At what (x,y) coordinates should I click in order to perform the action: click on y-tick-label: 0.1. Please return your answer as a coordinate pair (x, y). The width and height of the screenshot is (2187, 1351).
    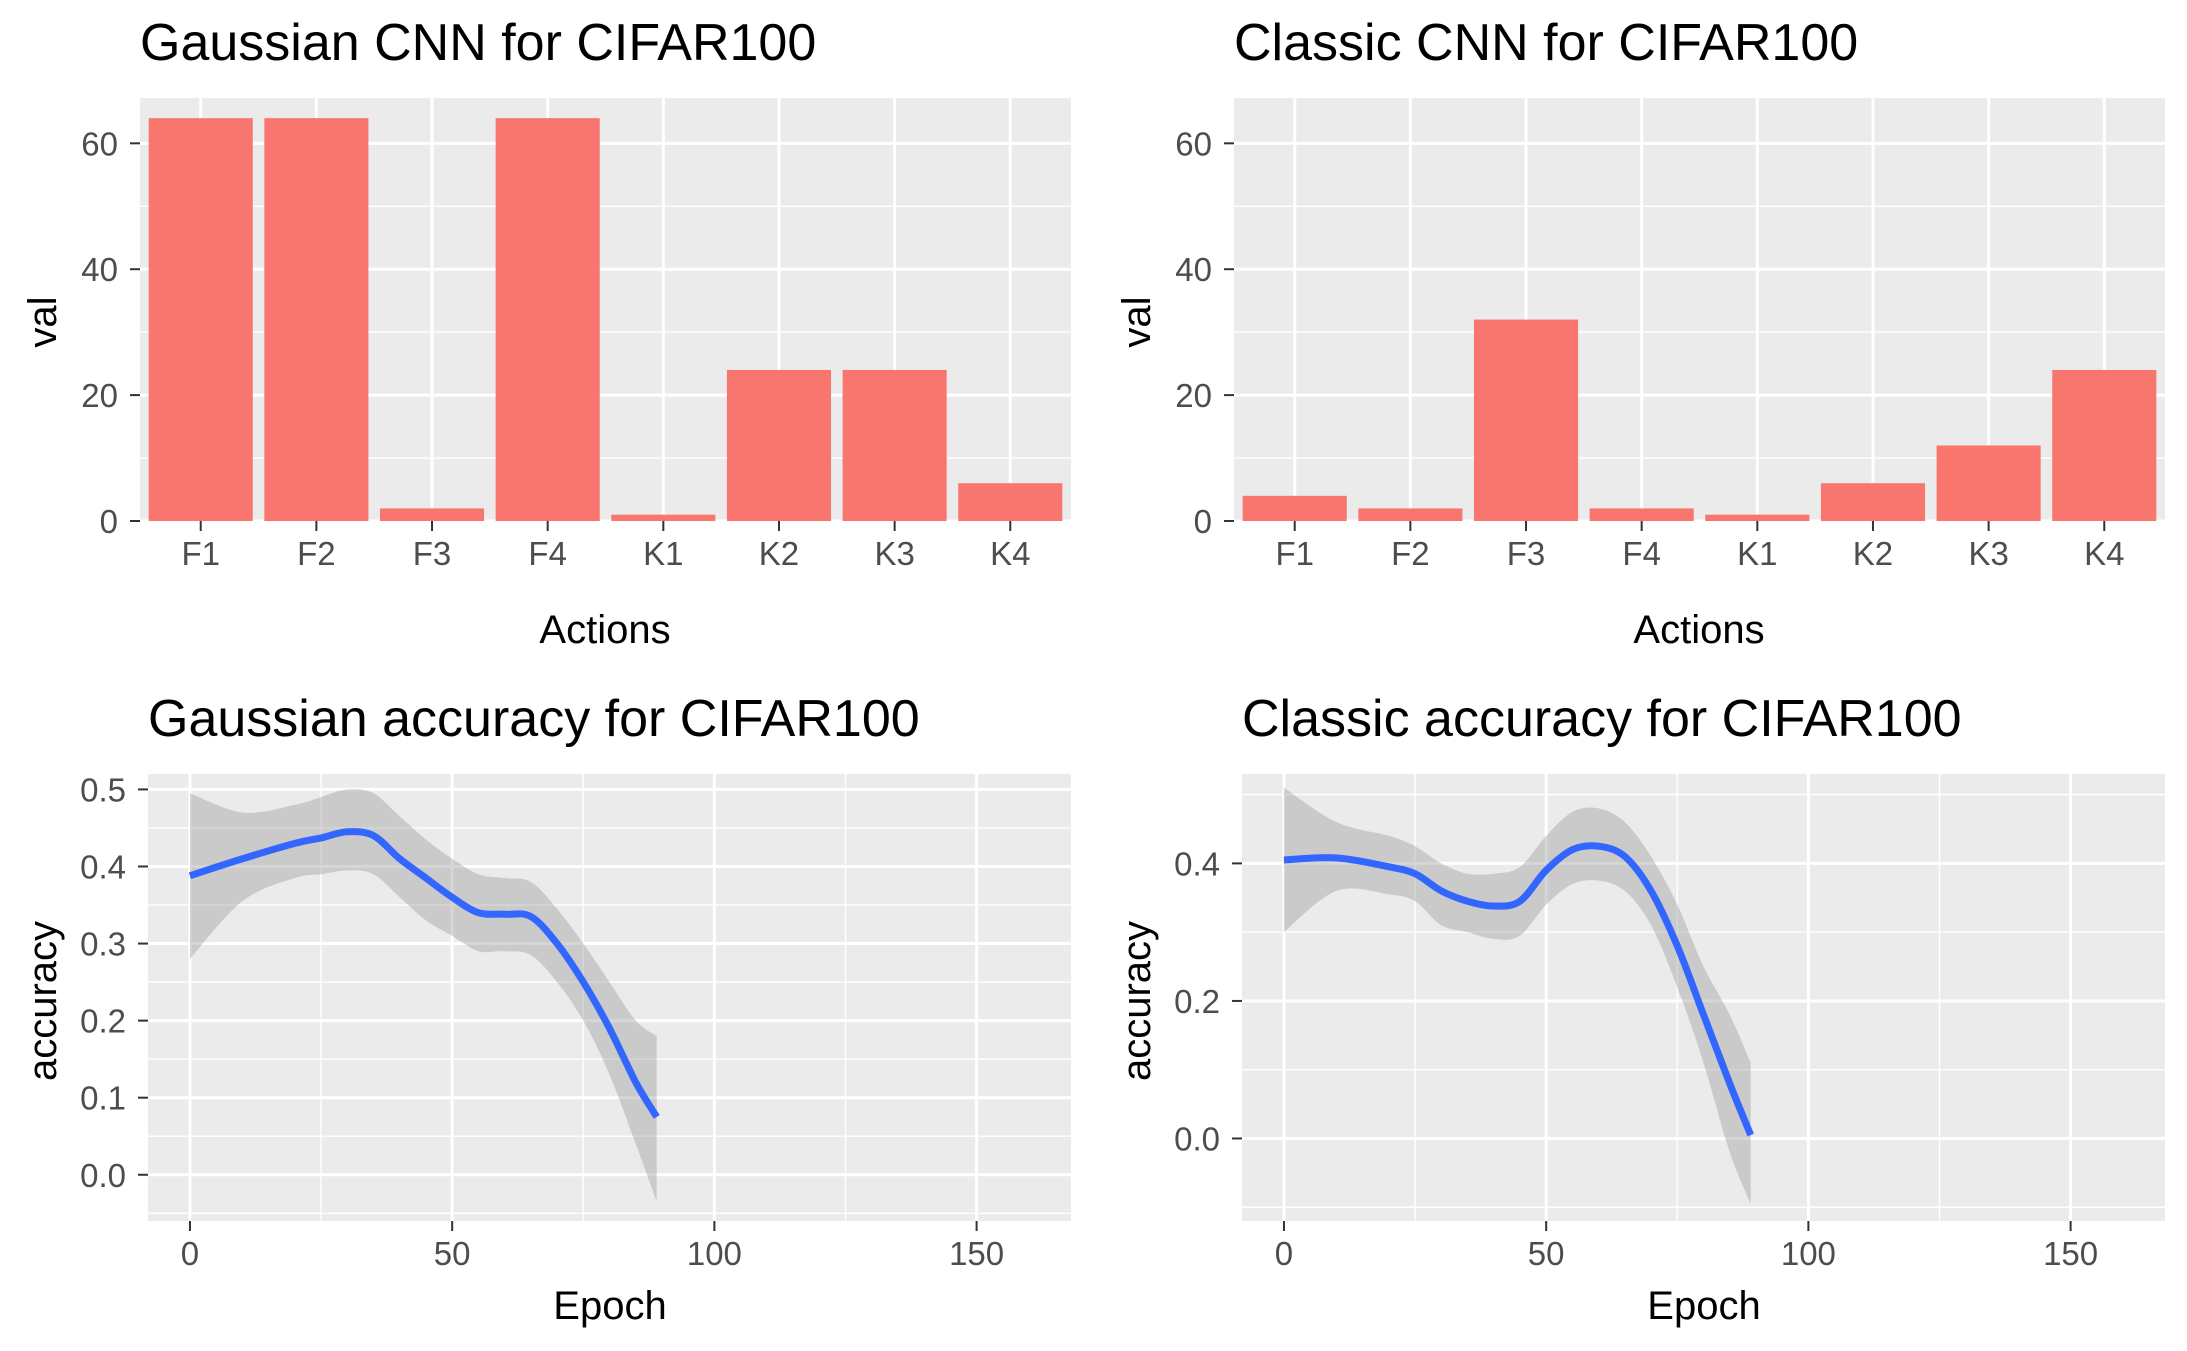
    Looking at the image, I should click on (103, 1098).